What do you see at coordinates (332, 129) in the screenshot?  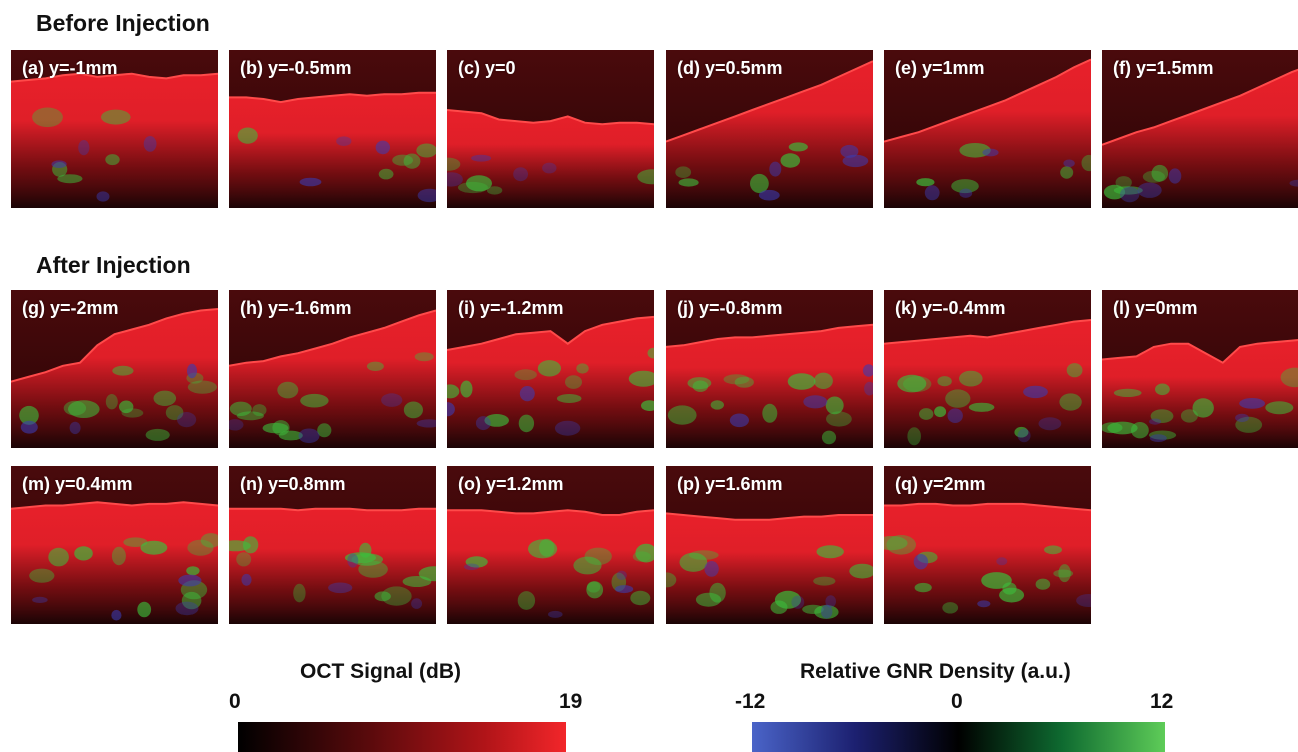 I see `oct-panel-b: (b) y=-0.5mm` at bounding box center [332, 129].